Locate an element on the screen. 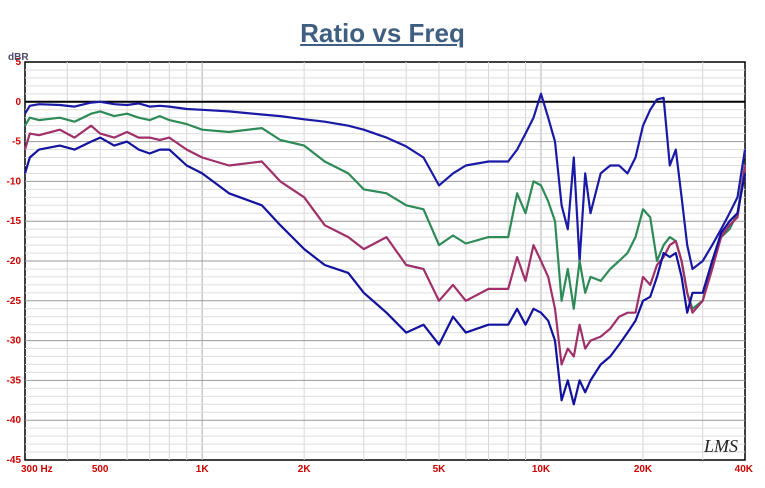  y-axis-label: dBR is located at coordinates (18, 57).